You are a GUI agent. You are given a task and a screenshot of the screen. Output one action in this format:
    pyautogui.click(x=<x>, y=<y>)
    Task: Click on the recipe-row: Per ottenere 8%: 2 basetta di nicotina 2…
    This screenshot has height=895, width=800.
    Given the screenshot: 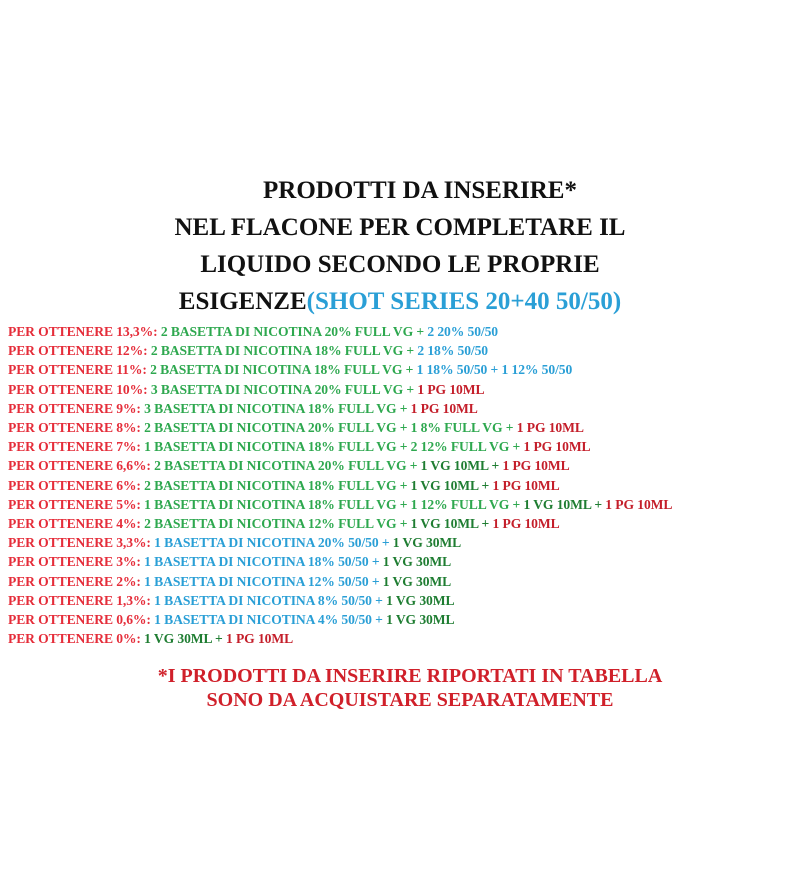 What is the action you would take?
    pyautogui.click(x=340, y=427)
    